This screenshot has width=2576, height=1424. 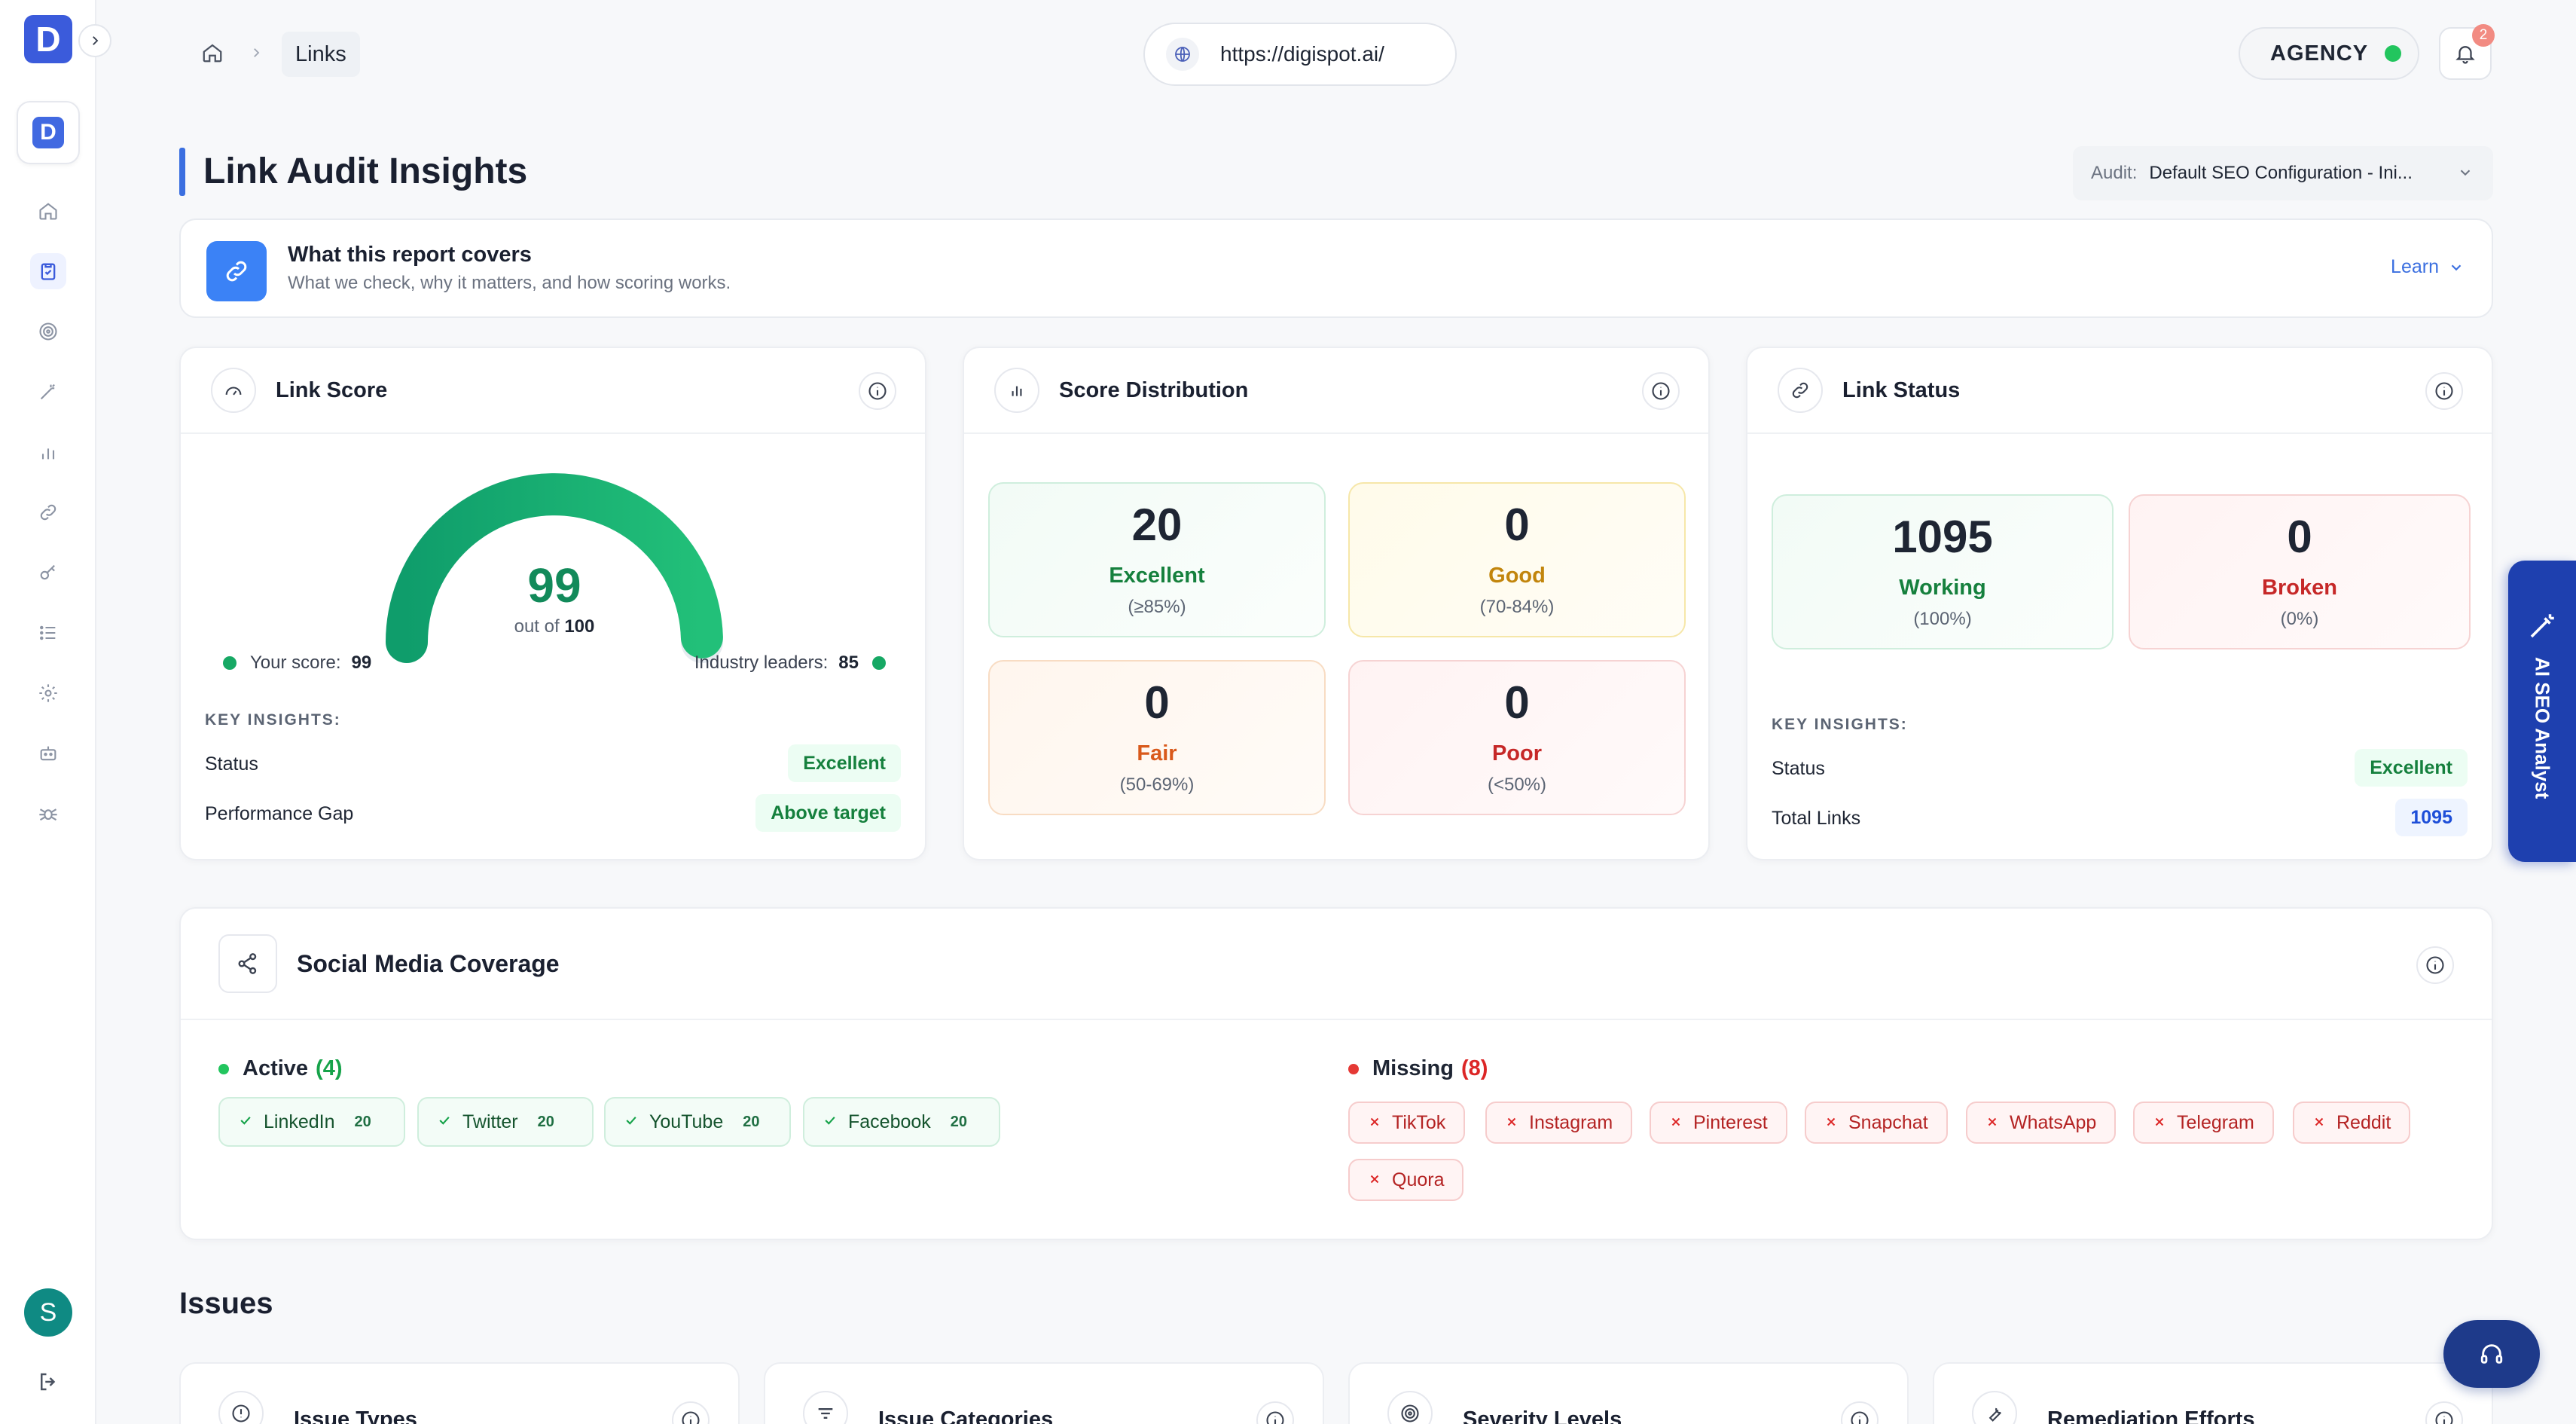 I want to click on robot-icon, so click(x=48, y=753).